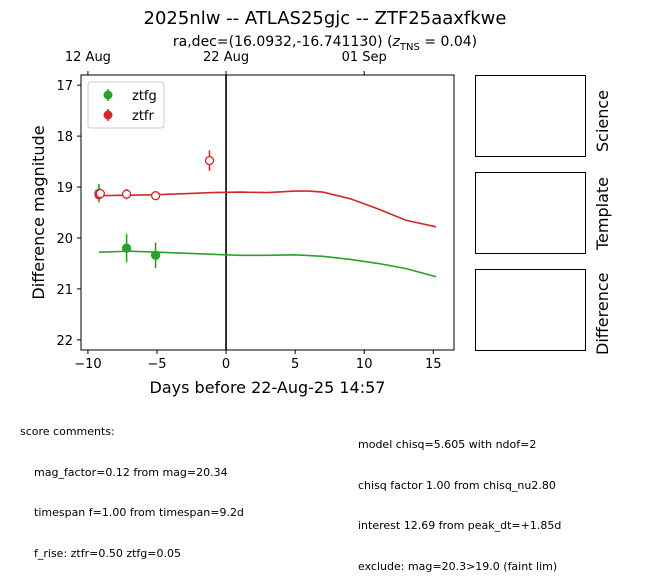  Describe the element at coordinates (396, 42) in the screenshot. I see `subtitle-z: z` at that location.